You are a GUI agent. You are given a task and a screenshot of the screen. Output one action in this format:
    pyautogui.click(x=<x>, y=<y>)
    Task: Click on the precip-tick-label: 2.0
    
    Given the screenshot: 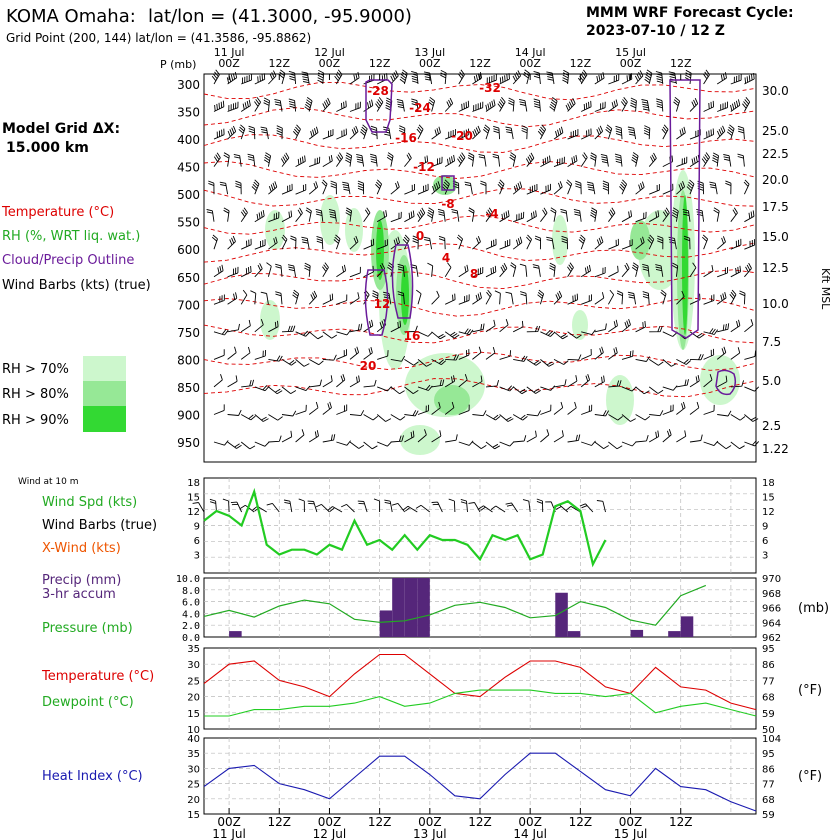 What is the action you would take?
    pyautogui.click(x=191, y=626)
    